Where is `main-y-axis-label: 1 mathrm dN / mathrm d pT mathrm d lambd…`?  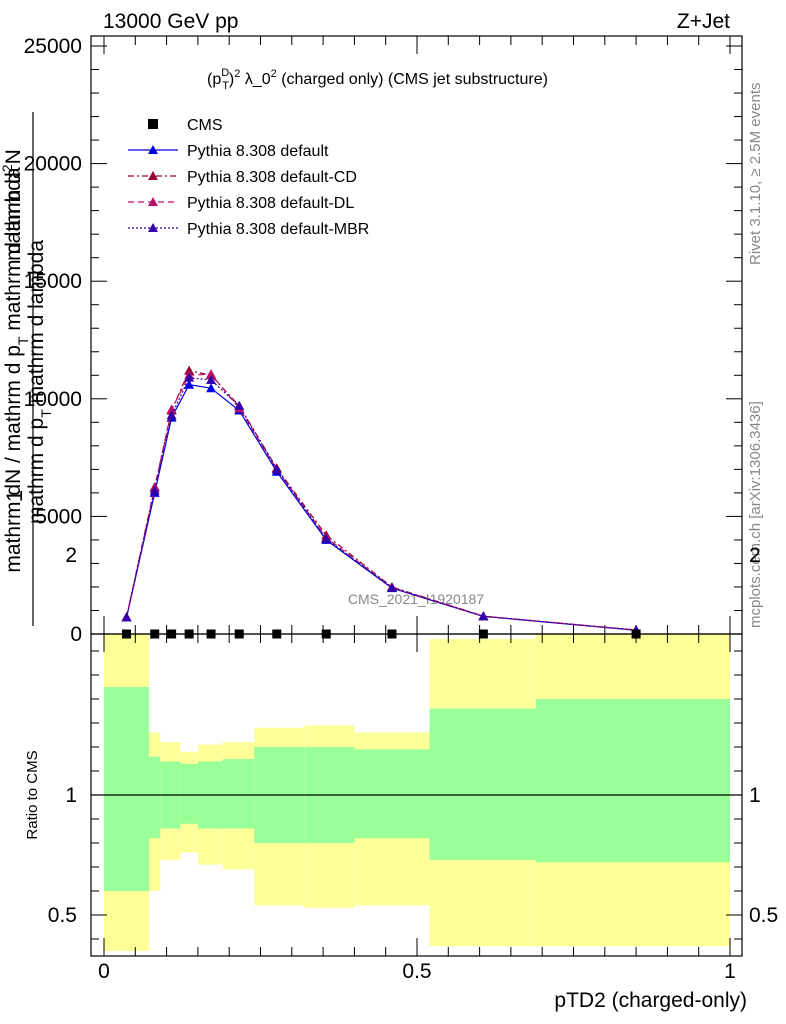
main-y-axis-label: 1 mathrm dN / mathrm d pT mathrm d lambd… is located at coordinates (27, 369).